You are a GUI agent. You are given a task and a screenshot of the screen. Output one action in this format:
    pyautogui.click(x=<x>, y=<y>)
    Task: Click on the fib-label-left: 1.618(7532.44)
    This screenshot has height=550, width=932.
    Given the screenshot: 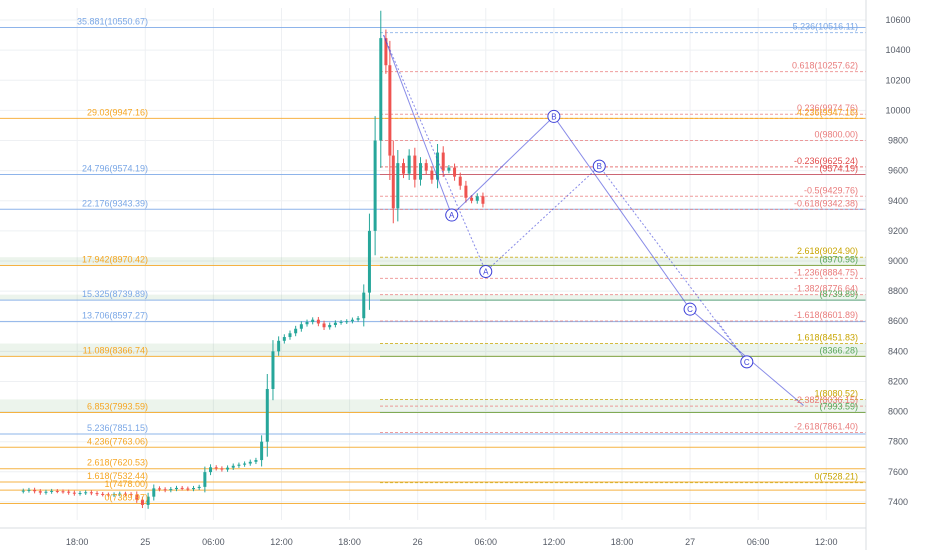 What is the action you would take?
    pyautogui.click(x=117, y=476)
    